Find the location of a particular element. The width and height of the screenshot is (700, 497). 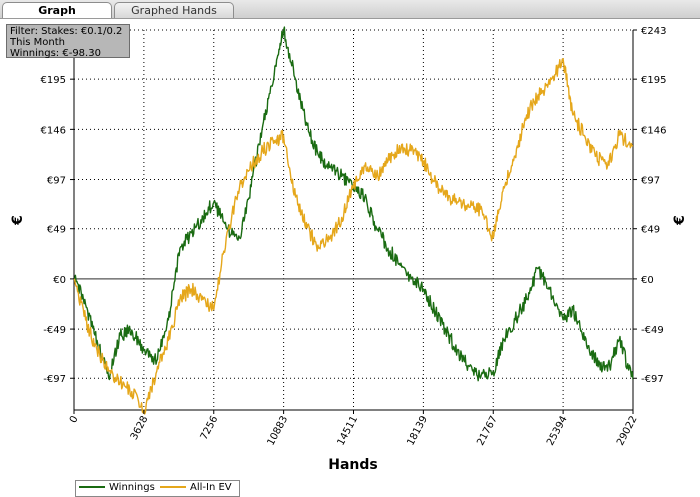

y-axis-title-left: € is located at coordinates (18, 220).